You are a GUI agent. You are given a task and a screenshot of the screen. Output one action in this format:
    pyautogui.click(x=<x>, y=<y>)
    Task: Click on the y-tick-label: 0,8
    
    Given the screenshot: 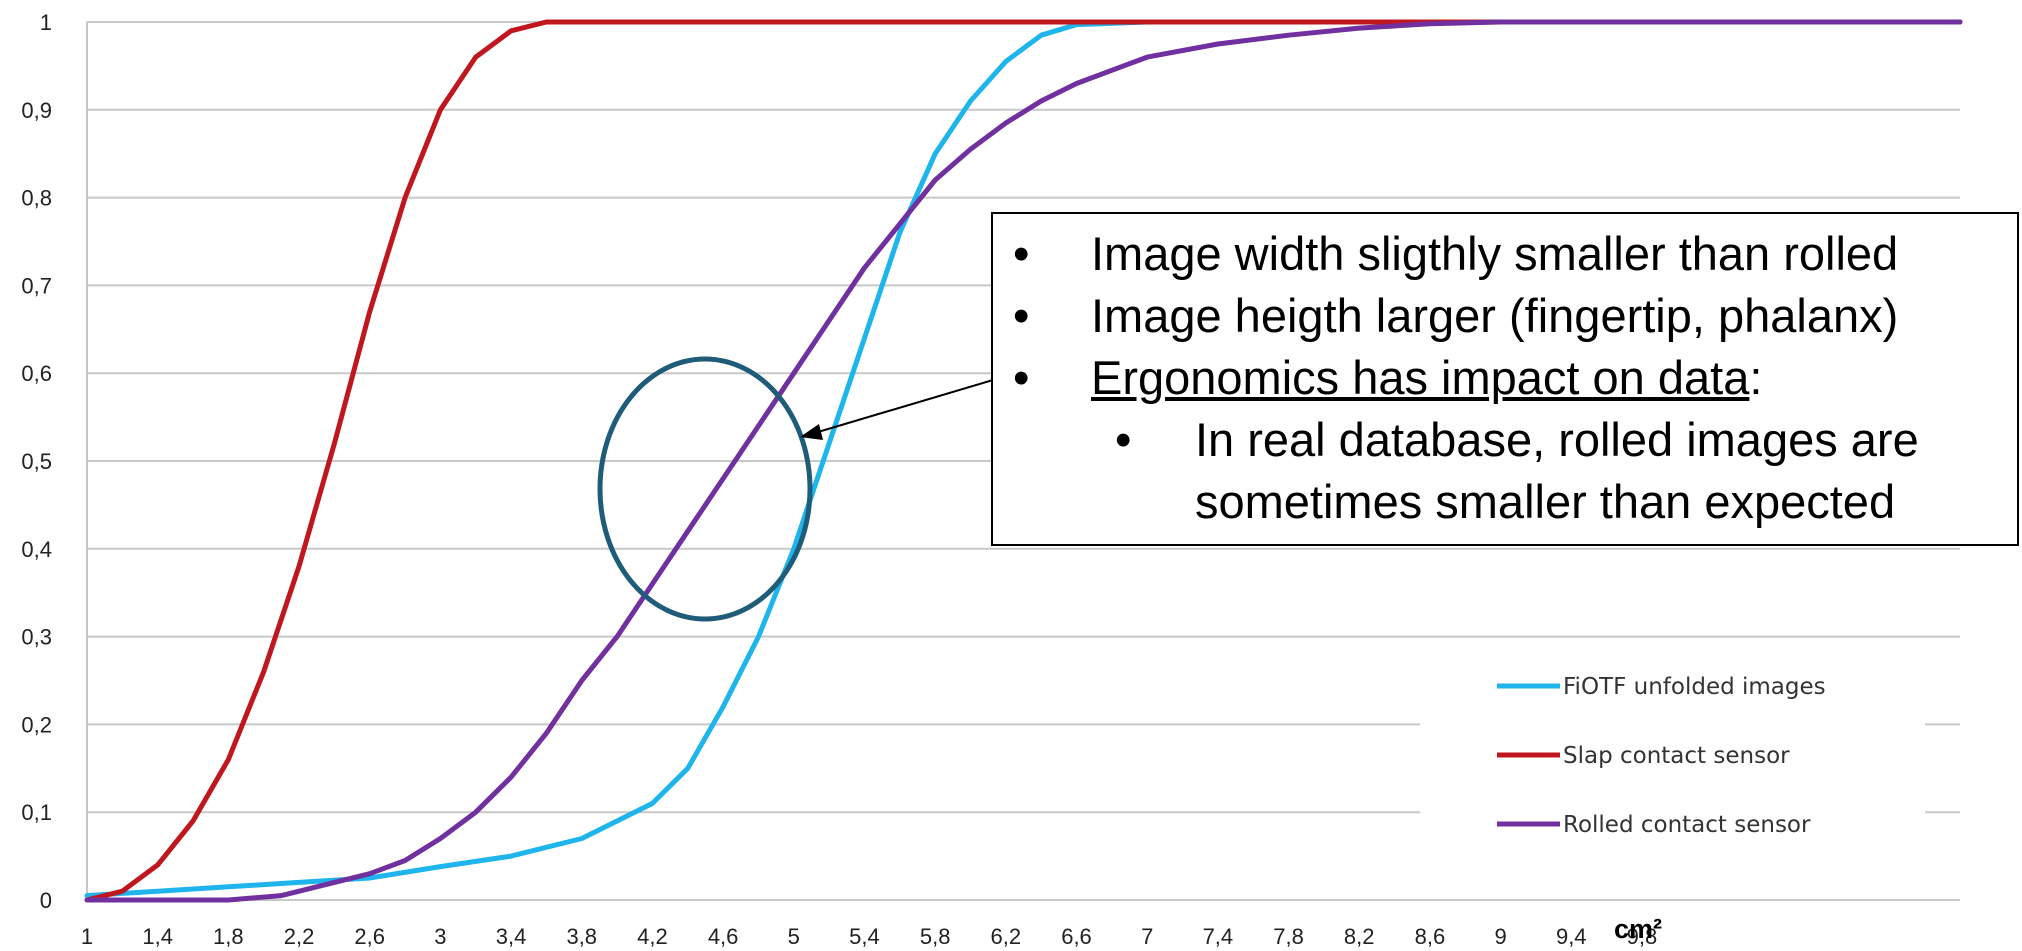 What is the action you would take?
    pyautogui.click(x=36, y=198)
    